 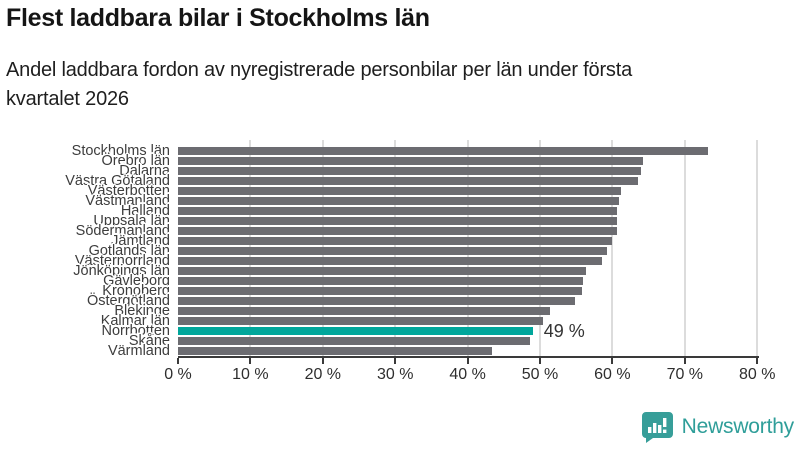 What do you see at coordinates (380, 291) in the screenshot?
I see `bar-Kronoberg` at bounding box center [380, 291].